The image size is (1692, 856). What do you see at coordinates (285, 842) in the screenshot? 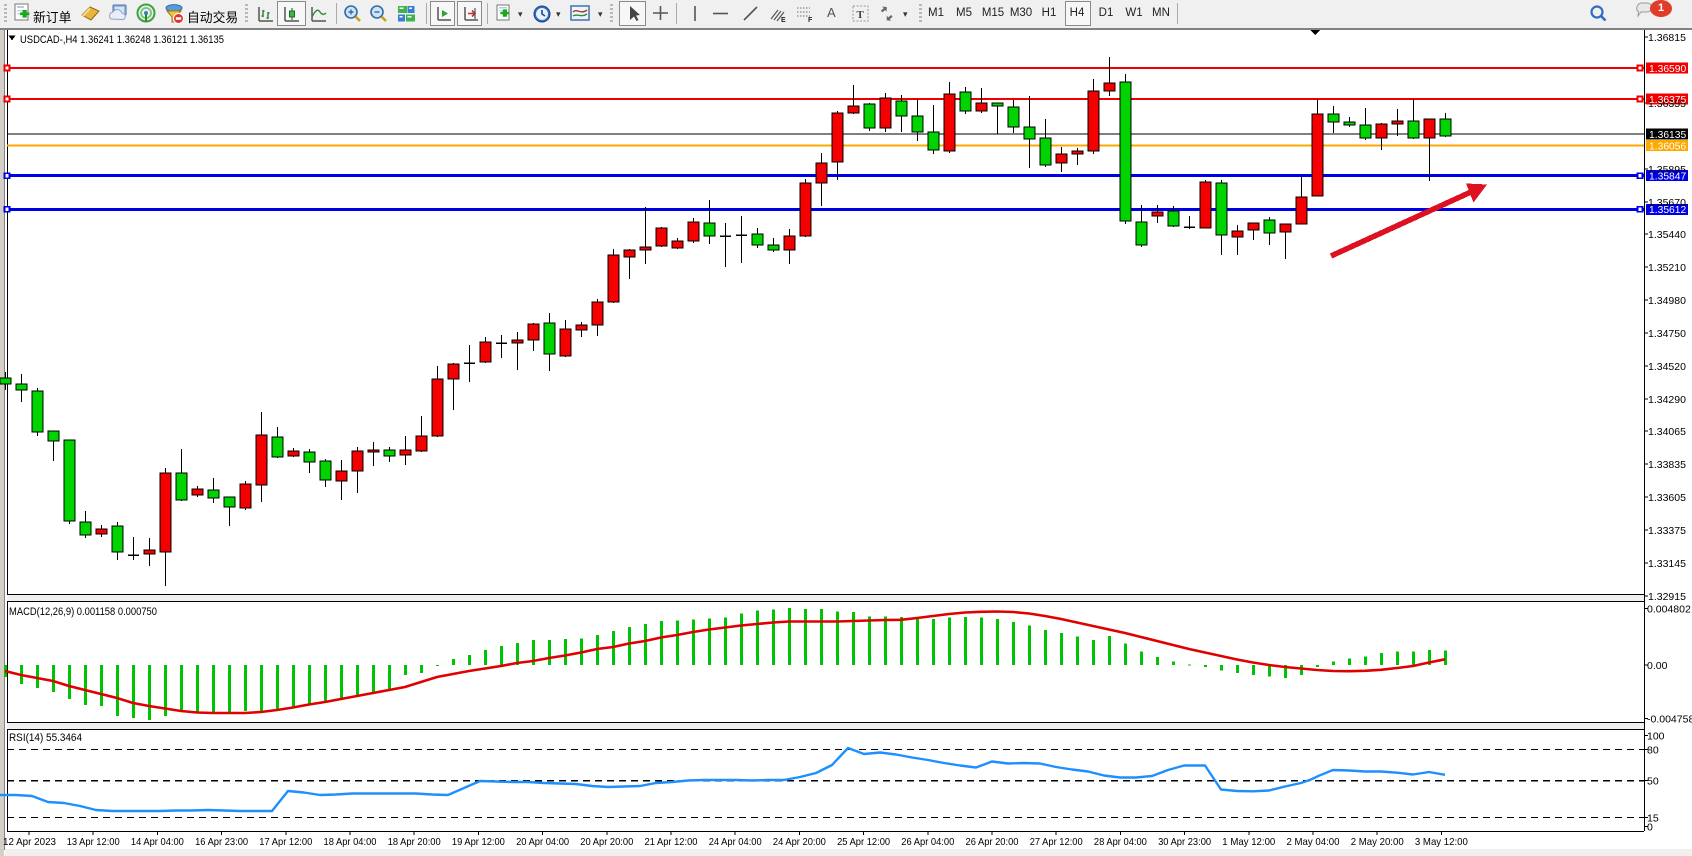
I see `svg-text: 17 Apr 12:00` at bounding box center [285, 842].